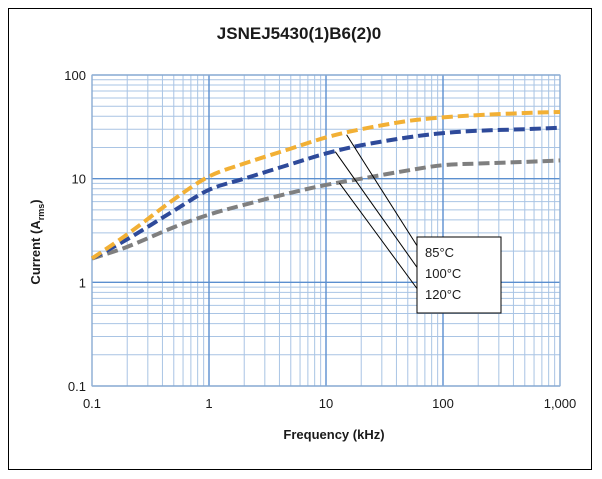 This screenshot has width=602, height=479. I want to click on legend-label: 85°C, so click(439, 252).